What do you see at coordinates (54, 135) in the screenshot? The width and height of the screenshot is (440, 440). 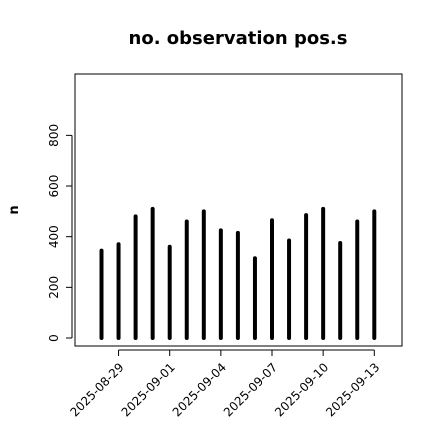 I see `y-tick-label: 800` at bounding box center [54, 135].